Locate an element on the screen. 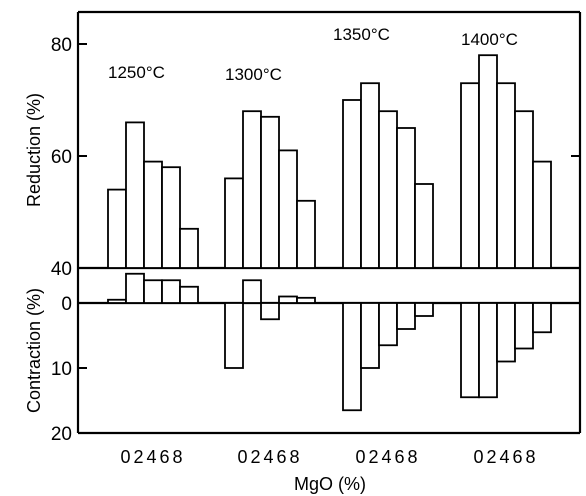 The image size is (586, 496). mgo-tick-labels-1: 02468 is located at coordinates (269, 457).